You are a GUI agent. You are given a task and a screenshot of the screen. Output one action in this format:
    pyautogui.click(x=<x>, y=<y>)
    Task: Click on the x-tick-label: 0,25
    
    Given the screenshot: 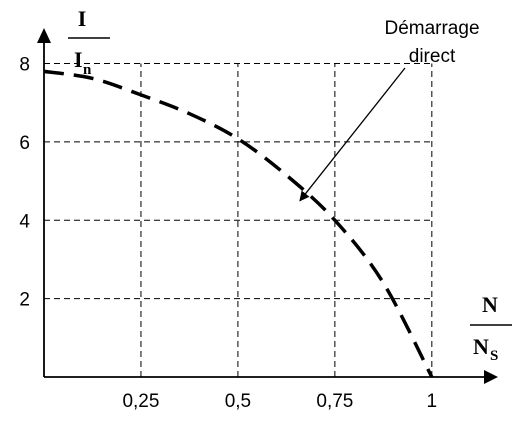 What is the action you would take?
    pyautogui.click(x=140, y=401)
    